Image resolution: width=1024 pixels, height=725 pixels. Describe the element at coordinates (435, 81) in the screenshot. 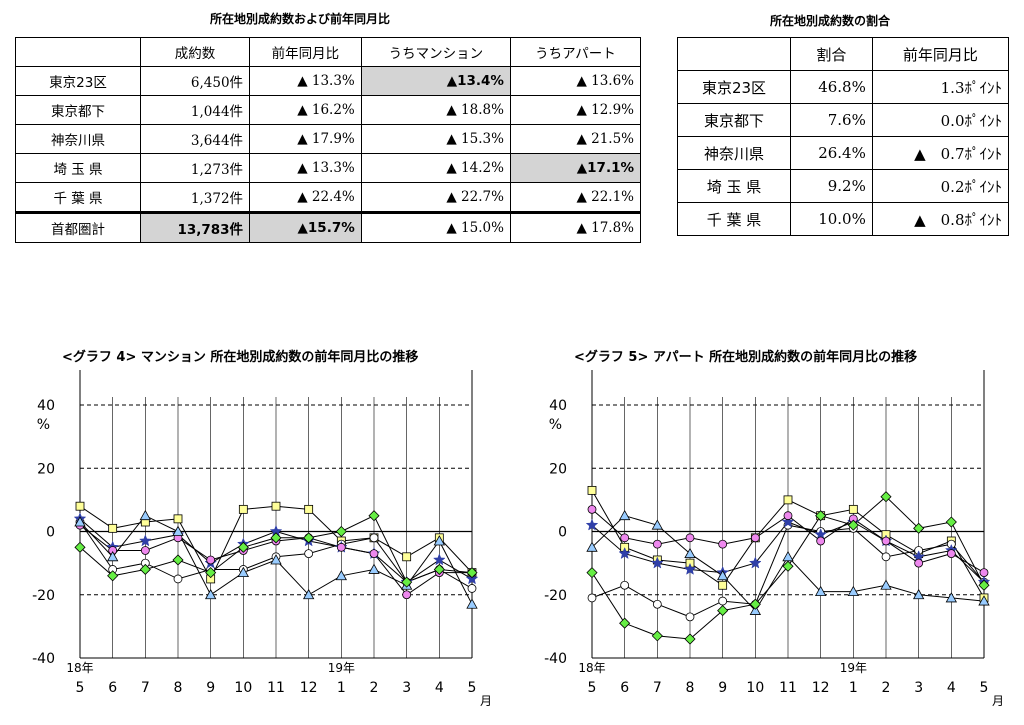

I see `cell-mansion: ▲13.4%` at that location.